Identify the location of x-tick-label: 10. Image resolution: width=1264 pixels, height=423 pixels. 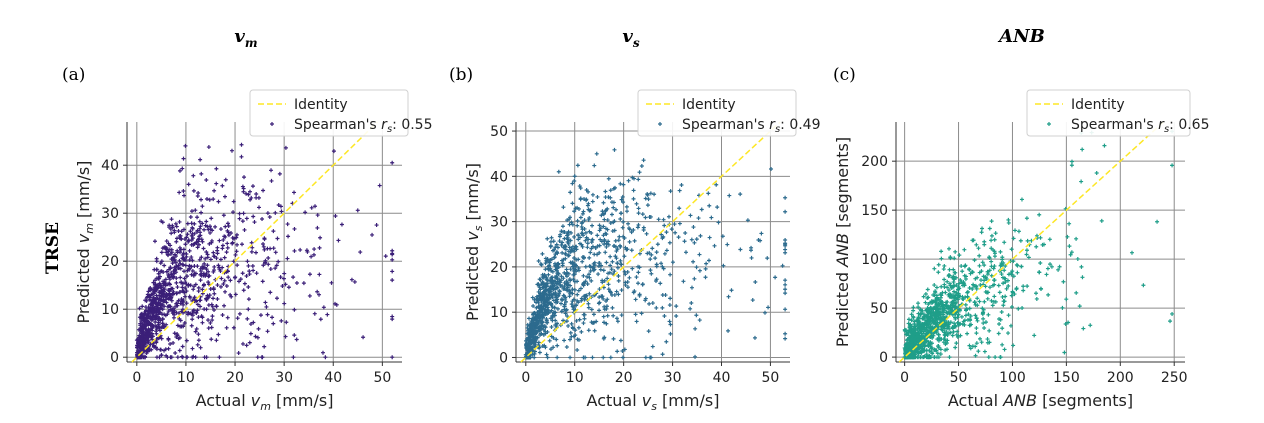
(186, 378).